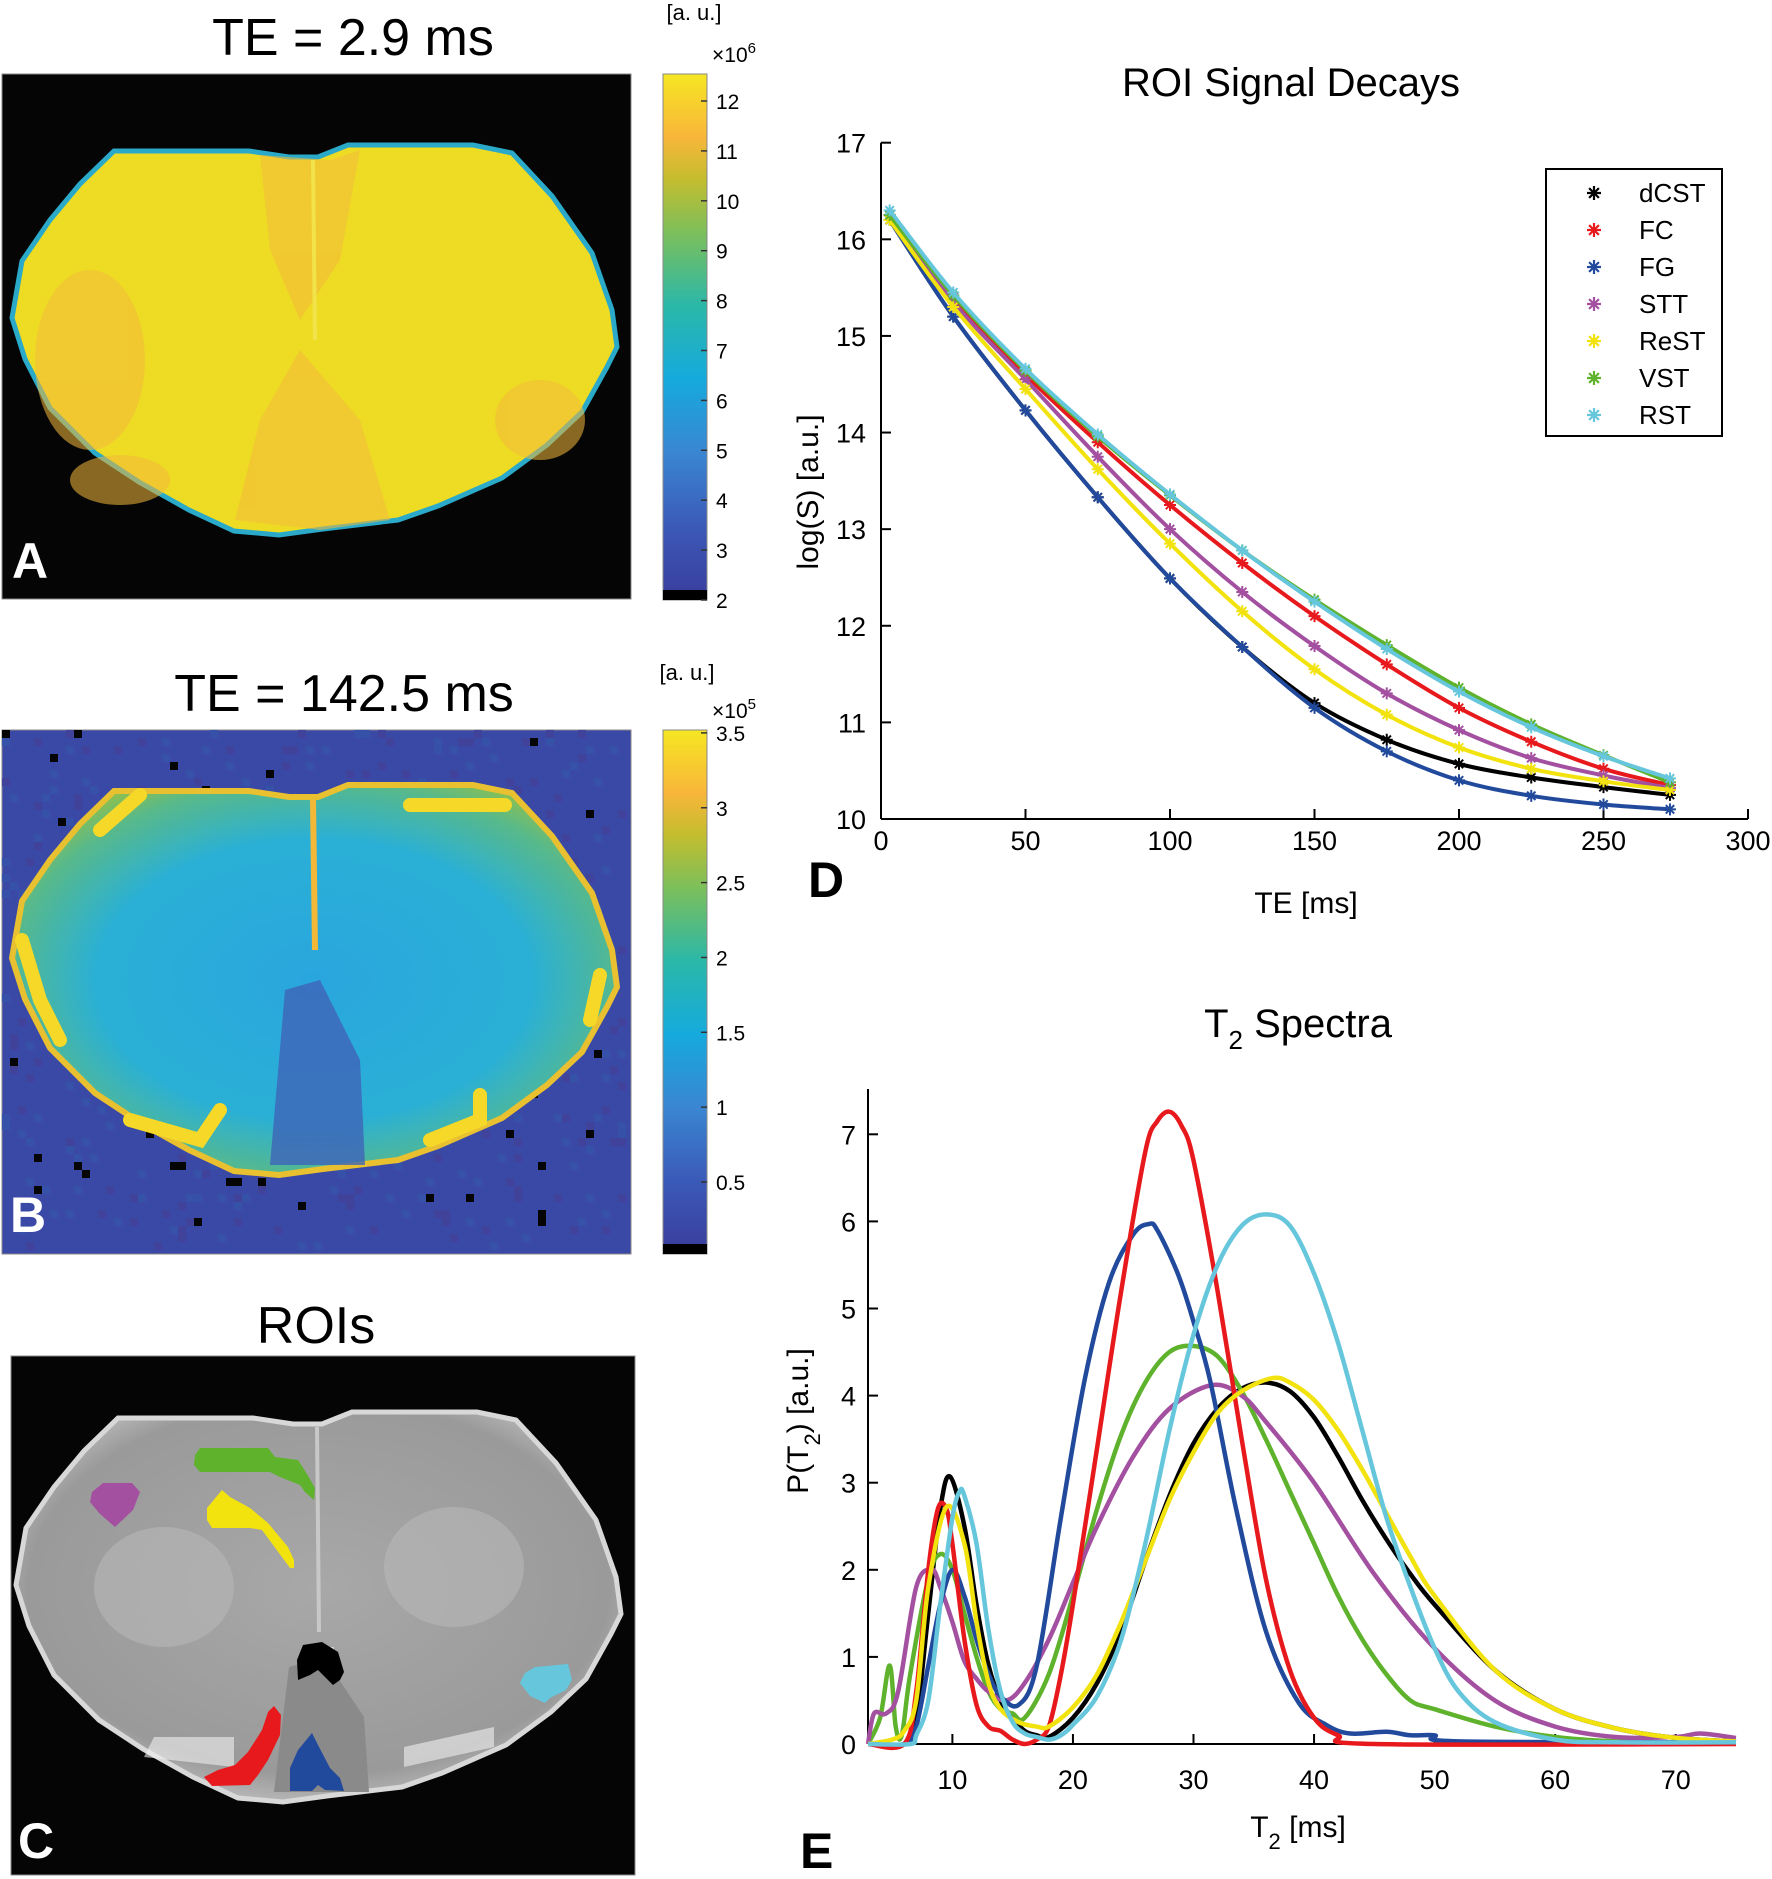 The width and height of the screenshot is (1772, 1879). What do you see at coordinates (727, 152) in the screenshot?
I see `colorbar-tick-label: 11` at bounding box center [727, 152].